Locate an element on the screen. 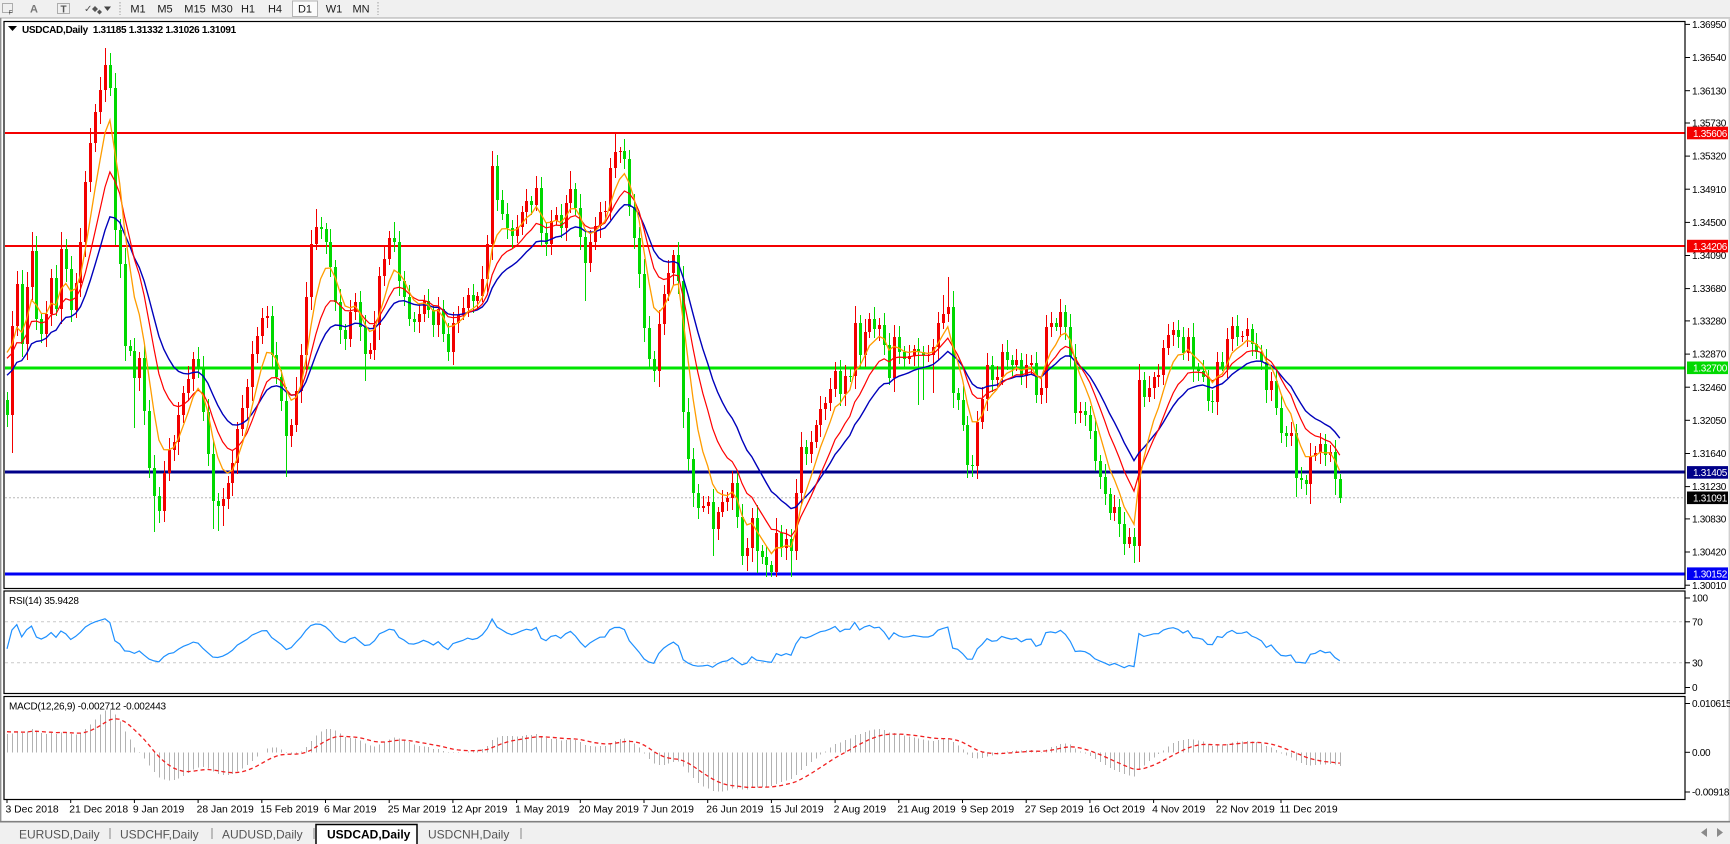  svg-text: 1.32460 is located at coordinates (1709, 388).